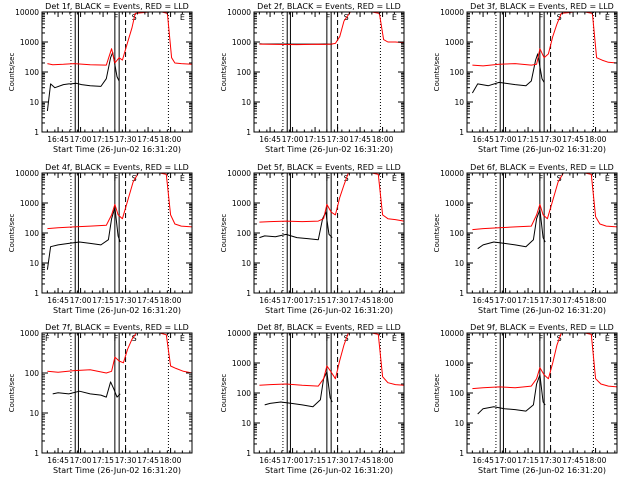 The width and height of the screenshot is (640, 480). What do you see at coordinates (542, 327) in the screenshot?
I see `panel-title: Det 9f, BLACK = Events, RED = LLD` at bounding box center [542, 327].